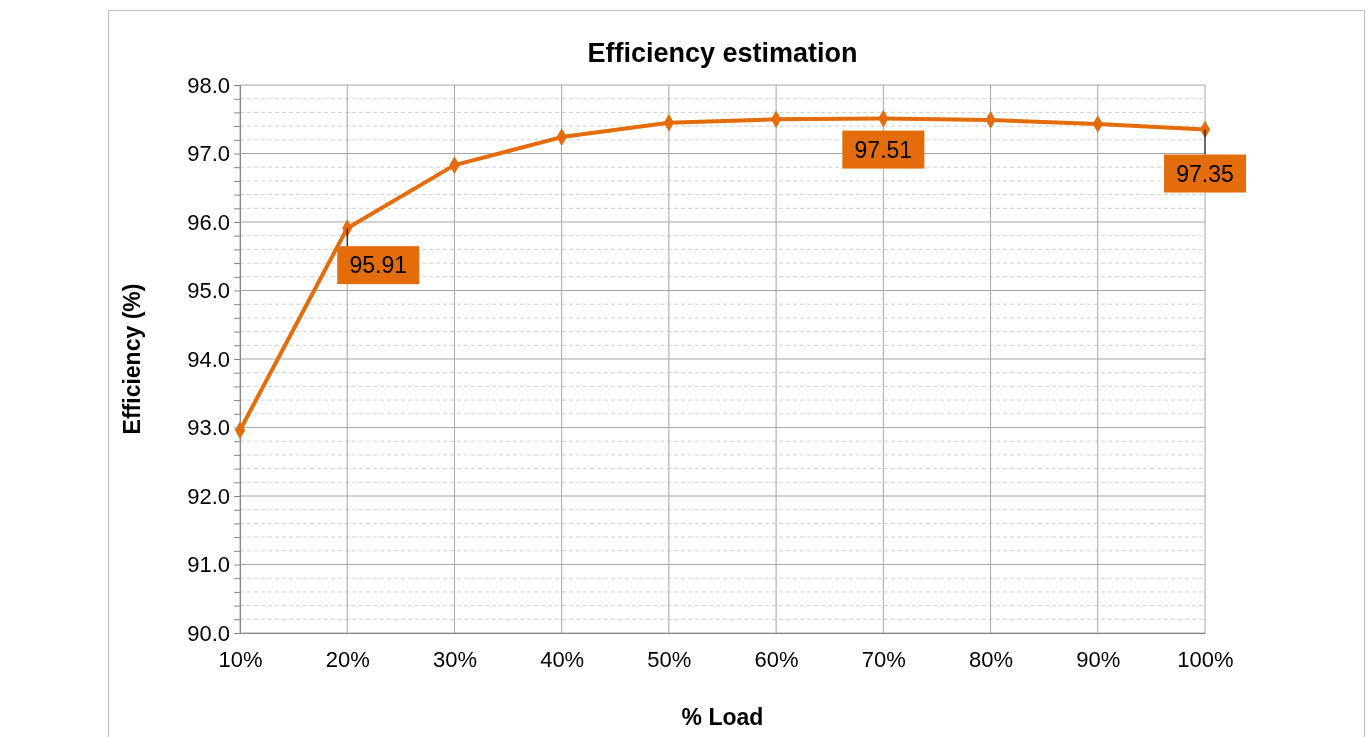 The image size is (1370, 737). Describe the element at coordinates (776, 659) in the screenshot. I see `x-tick-label: 60%` at that location.